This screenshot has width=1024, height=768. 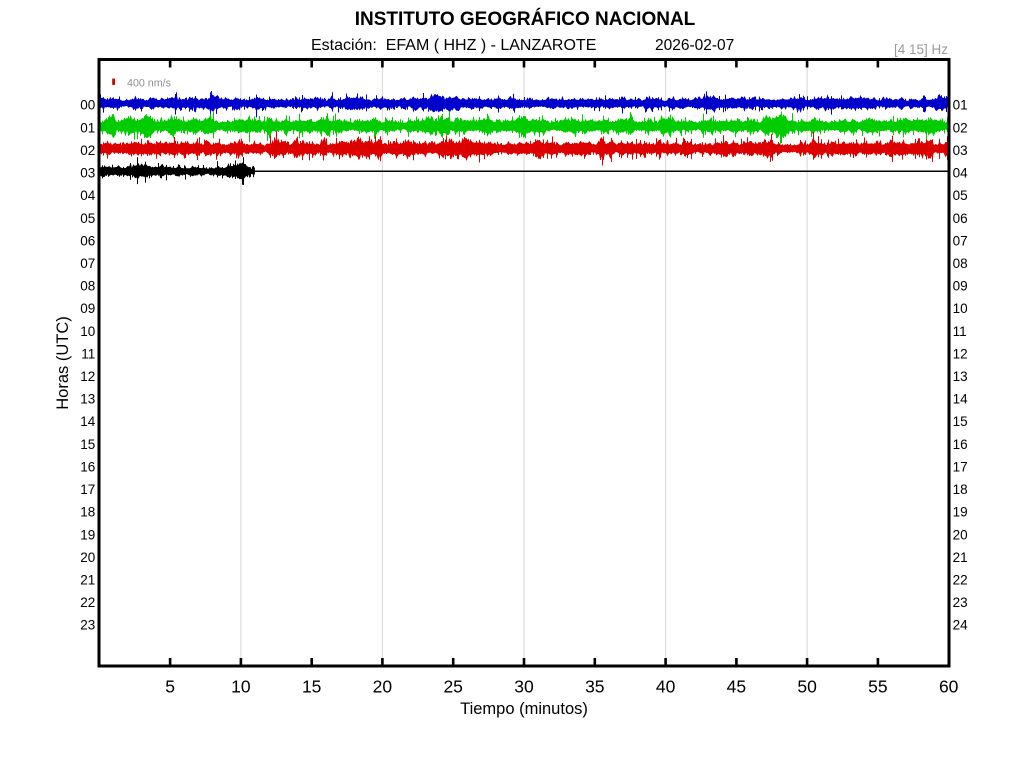 I want to click on svg-text: 40, so click(x=666, y=687).